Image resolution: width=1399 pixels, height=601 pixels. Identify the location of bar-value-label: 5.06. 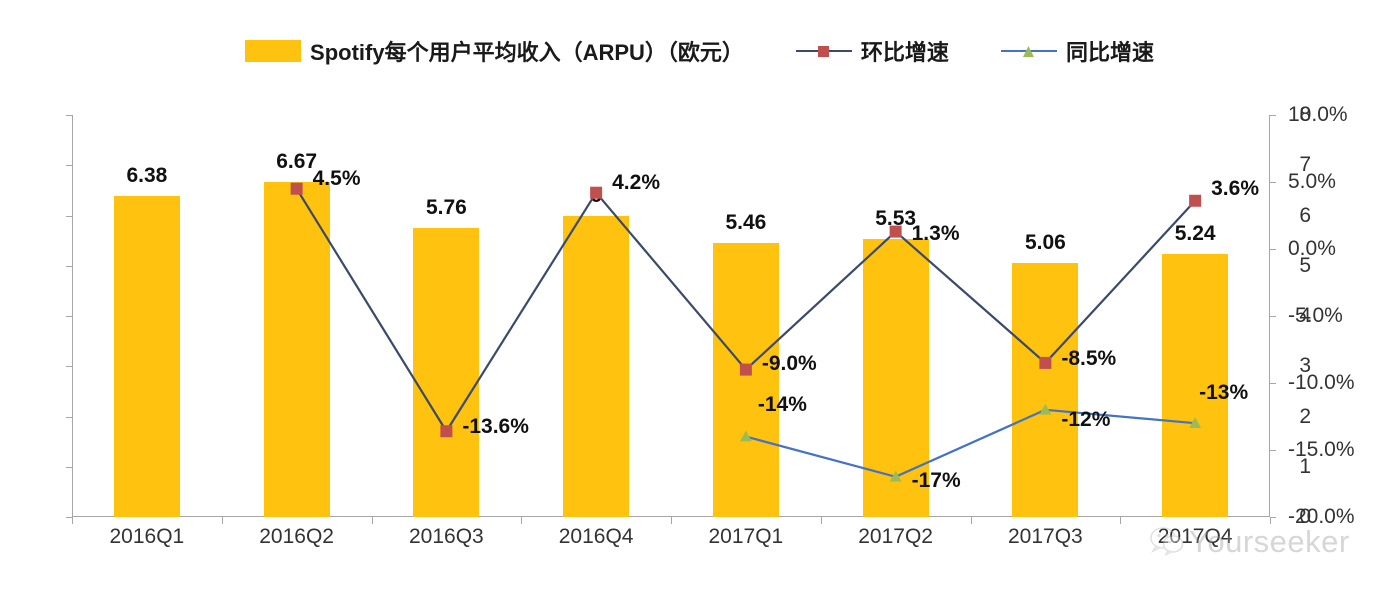
(1045, 242).